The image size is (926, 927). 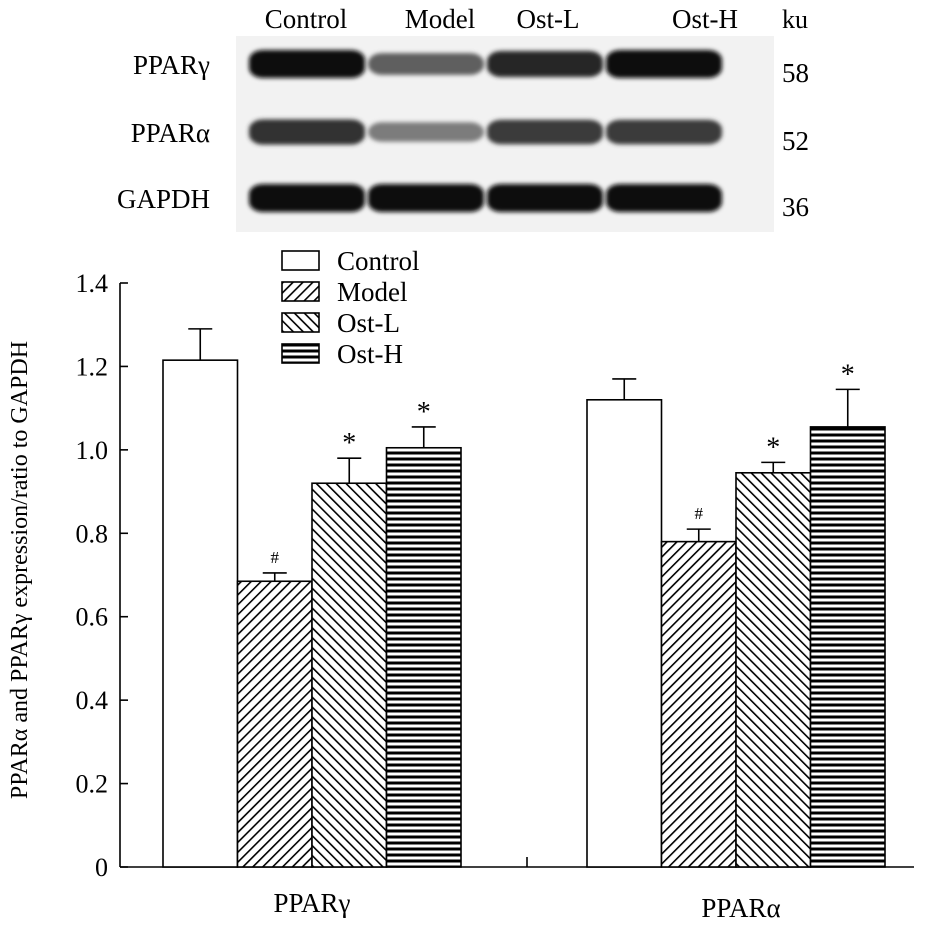 I want to click on blot-protein-label: PPARγ, so click(x=171, y=65).